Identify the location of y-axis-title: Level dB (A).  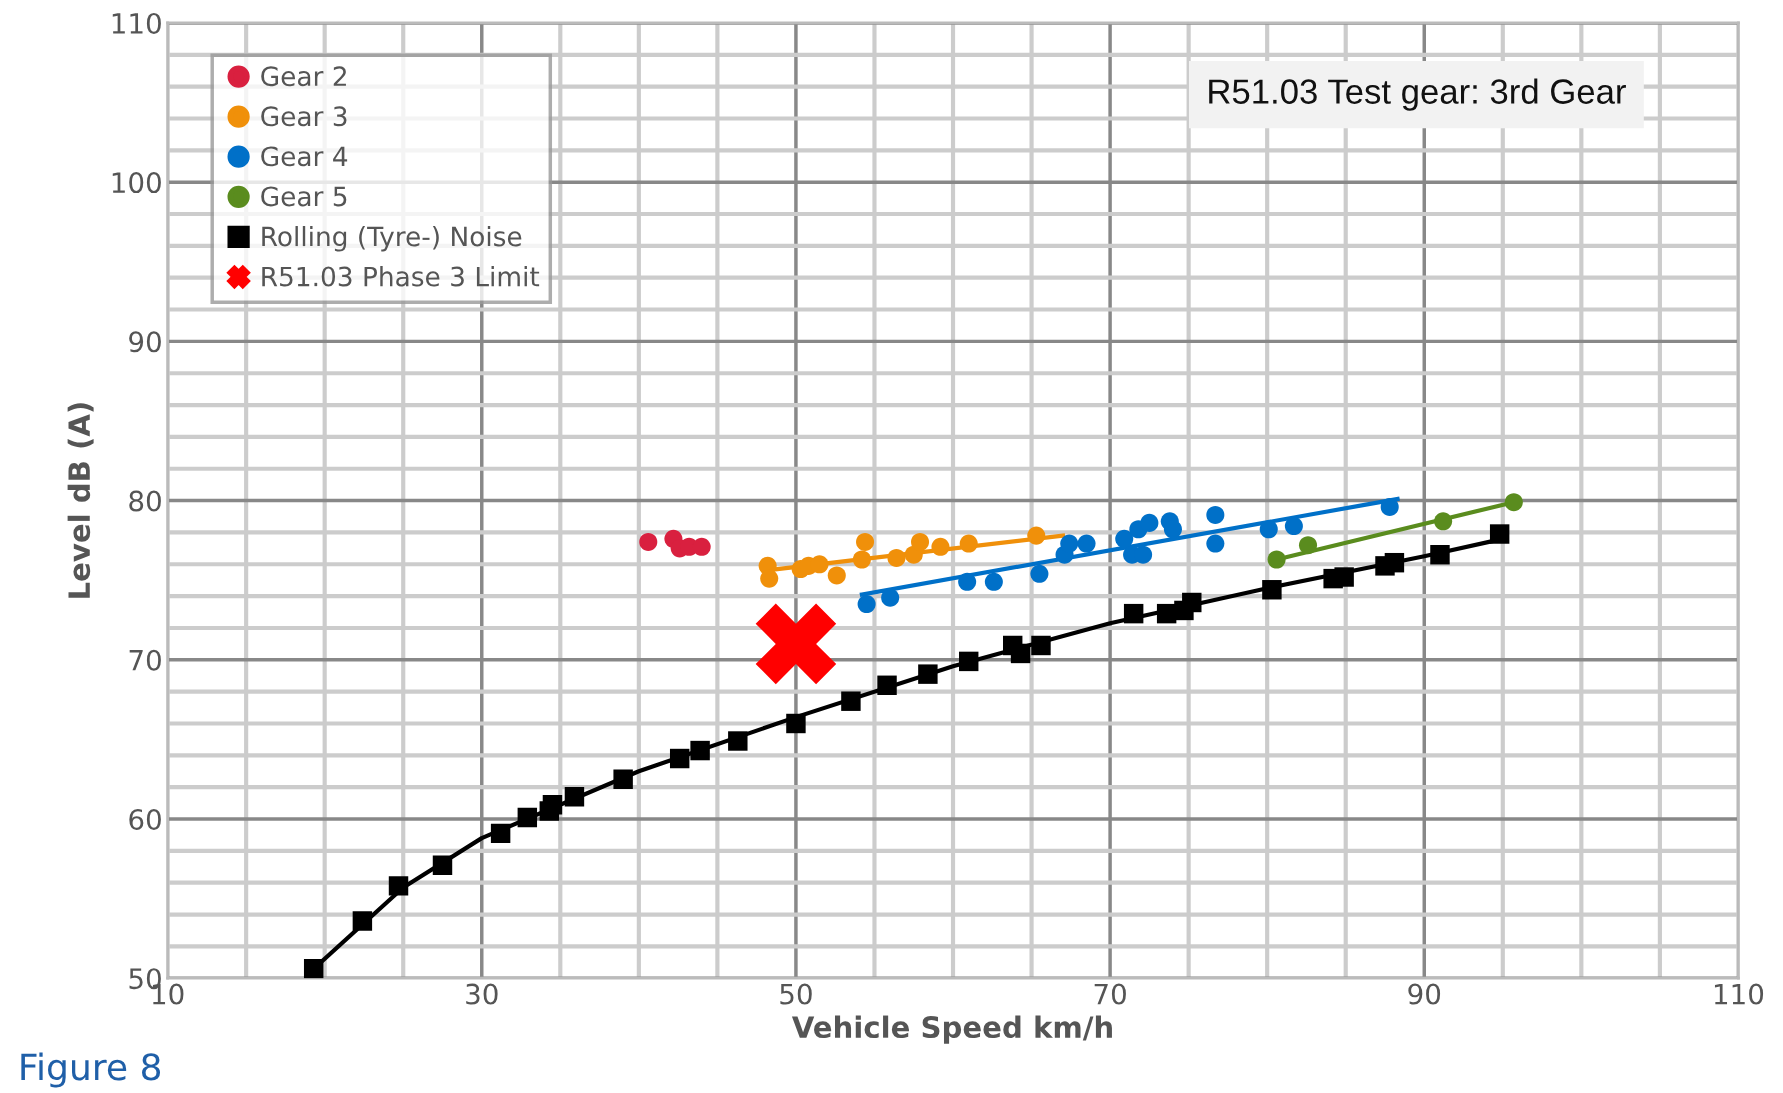
(80, 500).